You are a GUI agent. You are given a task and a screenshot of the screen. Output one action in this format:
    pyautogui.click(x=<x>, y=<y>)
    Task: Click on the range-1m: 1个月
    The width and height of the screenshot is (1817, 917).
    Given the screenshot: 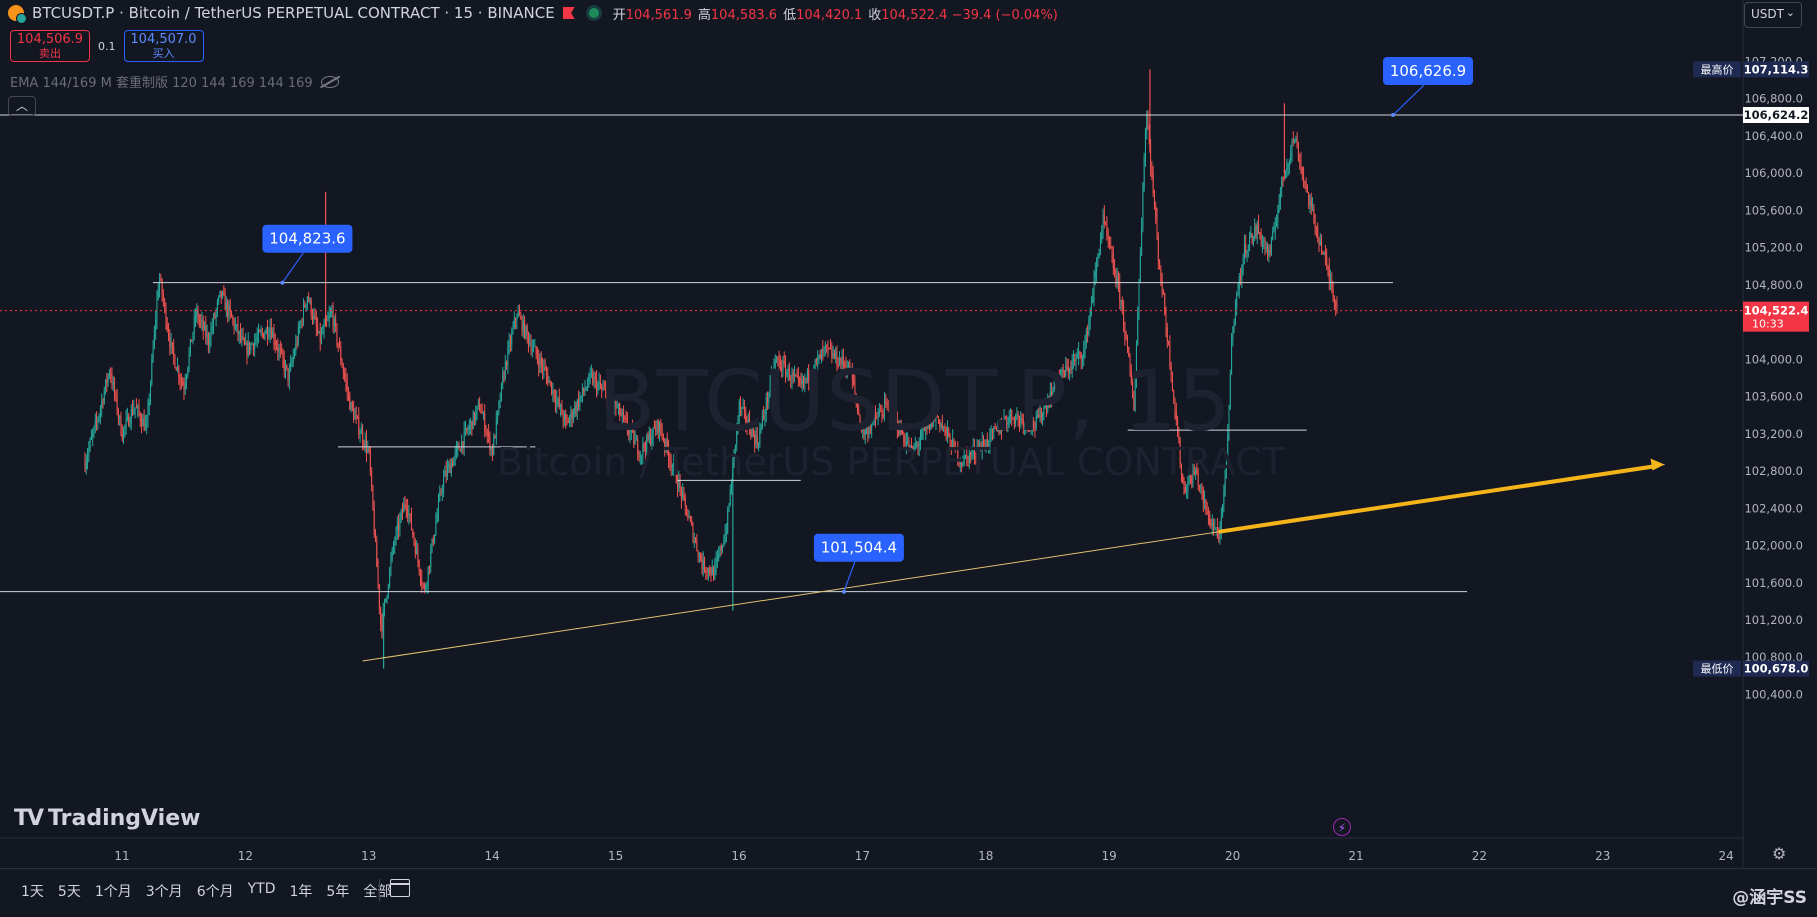 What is the action you would take?
    pyautogui.click(x=113, y=892)
    